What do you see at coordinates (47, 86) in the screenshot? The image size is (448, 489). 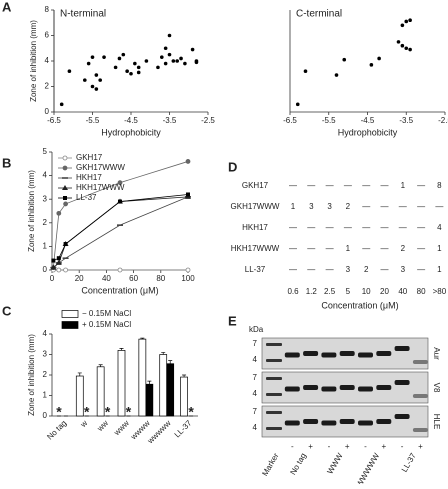 I see `y-tick-label: 2` at bounding box center [47, 86].